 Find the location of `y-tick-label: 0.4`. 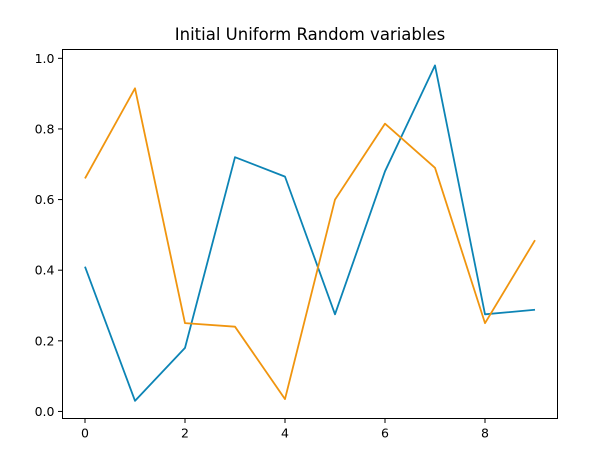

y-tick-label: 0.4 is located at coordinates (45, 270).